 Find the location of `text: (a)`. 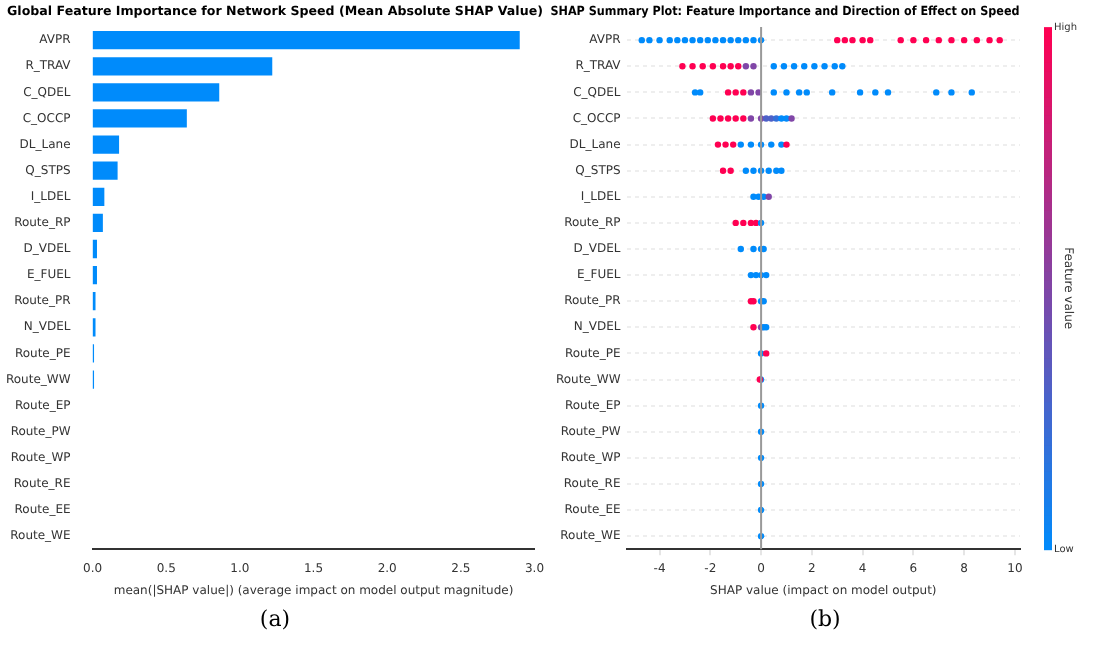

text: (a) is located at coordinates (275, 620).